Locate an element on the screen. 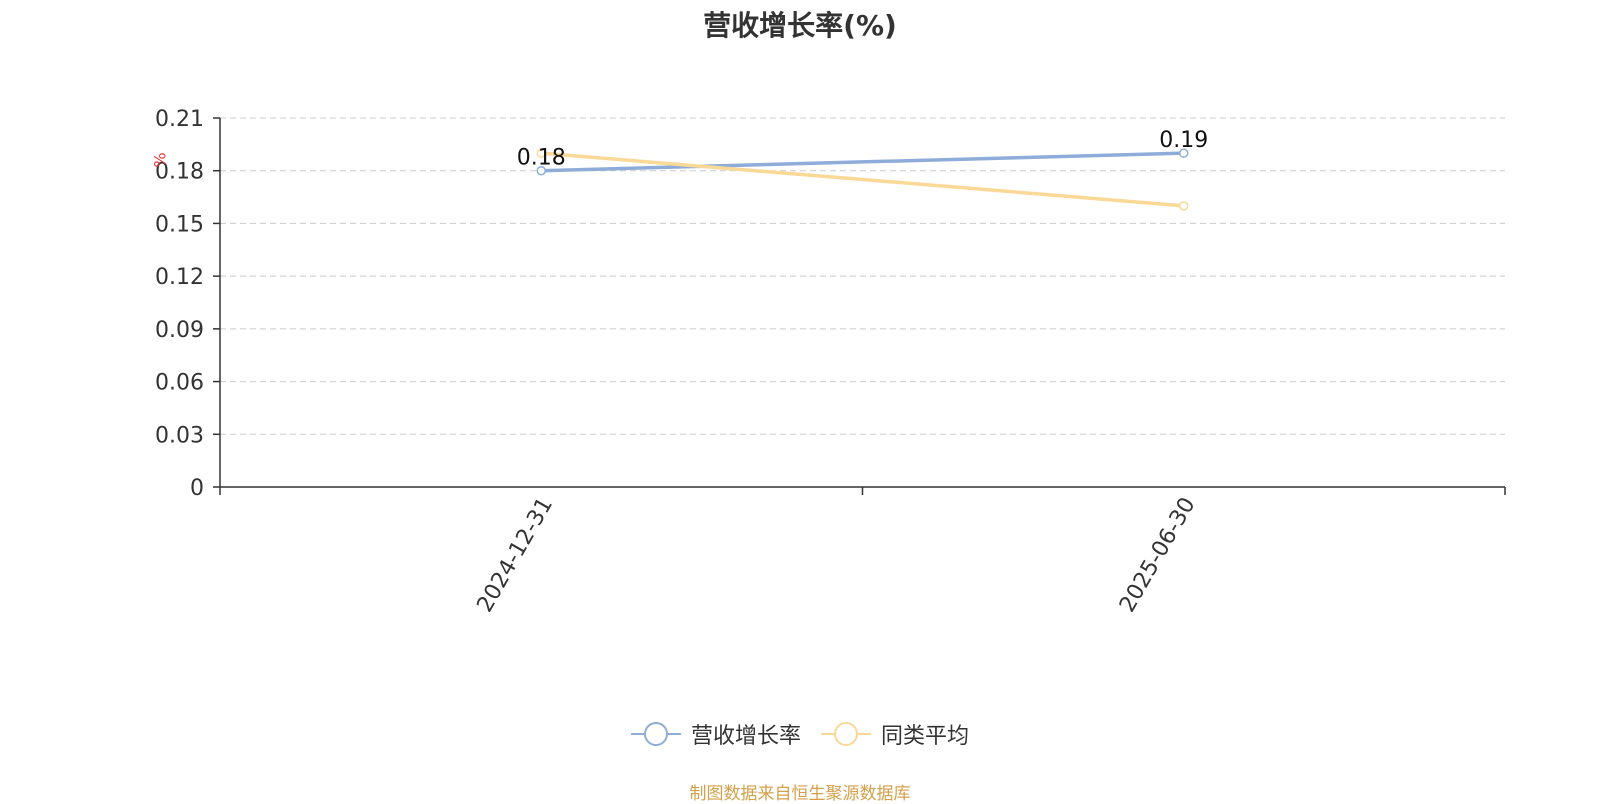 The height and width of the screenshot is (804, 1600). legend-item-revenue-growth: 营收增长率 is located at coordinates (715, 734).